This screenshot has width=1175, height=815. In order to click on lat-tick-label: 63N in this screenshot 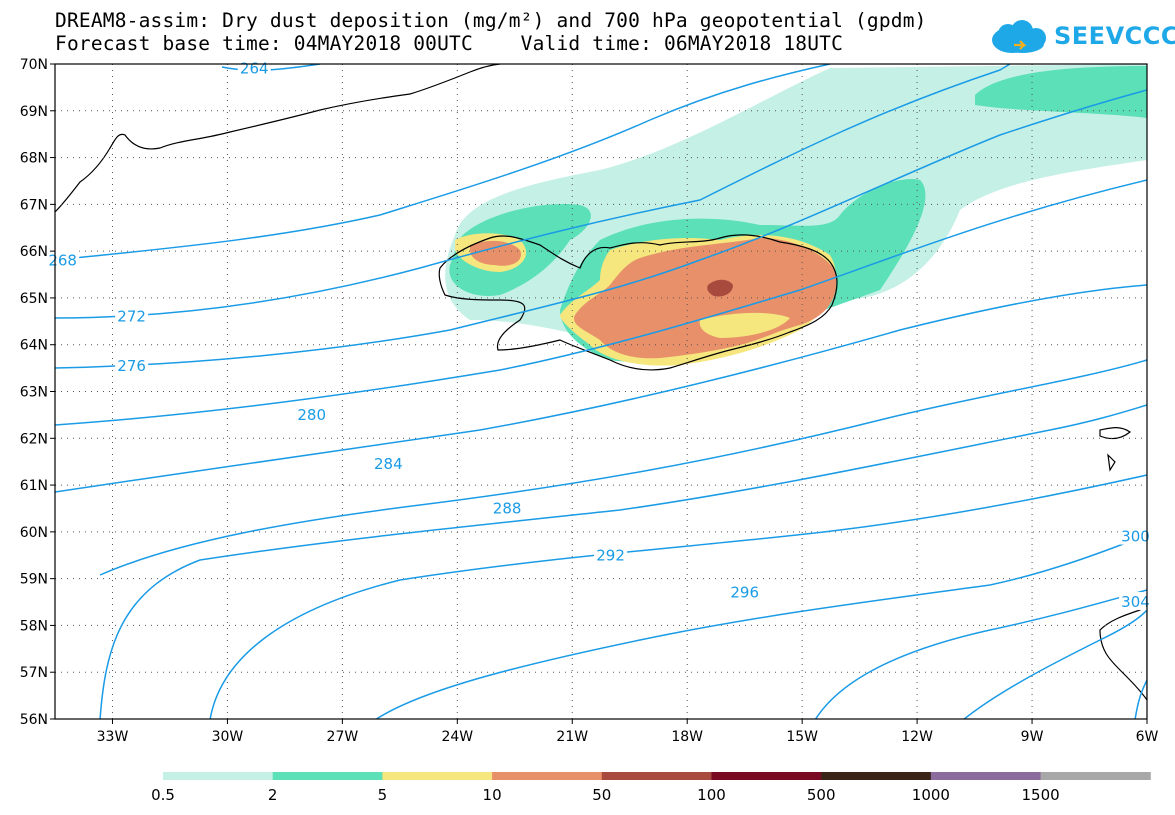, I will do `click(34, 393)`.